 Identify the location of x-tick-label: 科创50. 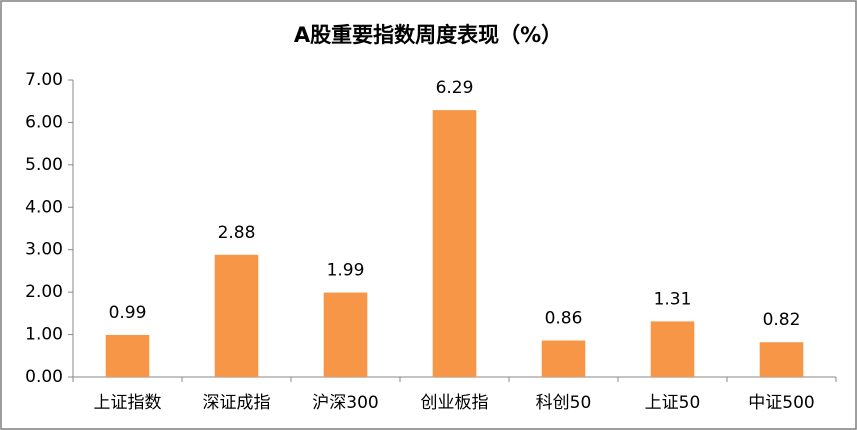
(564, 403).